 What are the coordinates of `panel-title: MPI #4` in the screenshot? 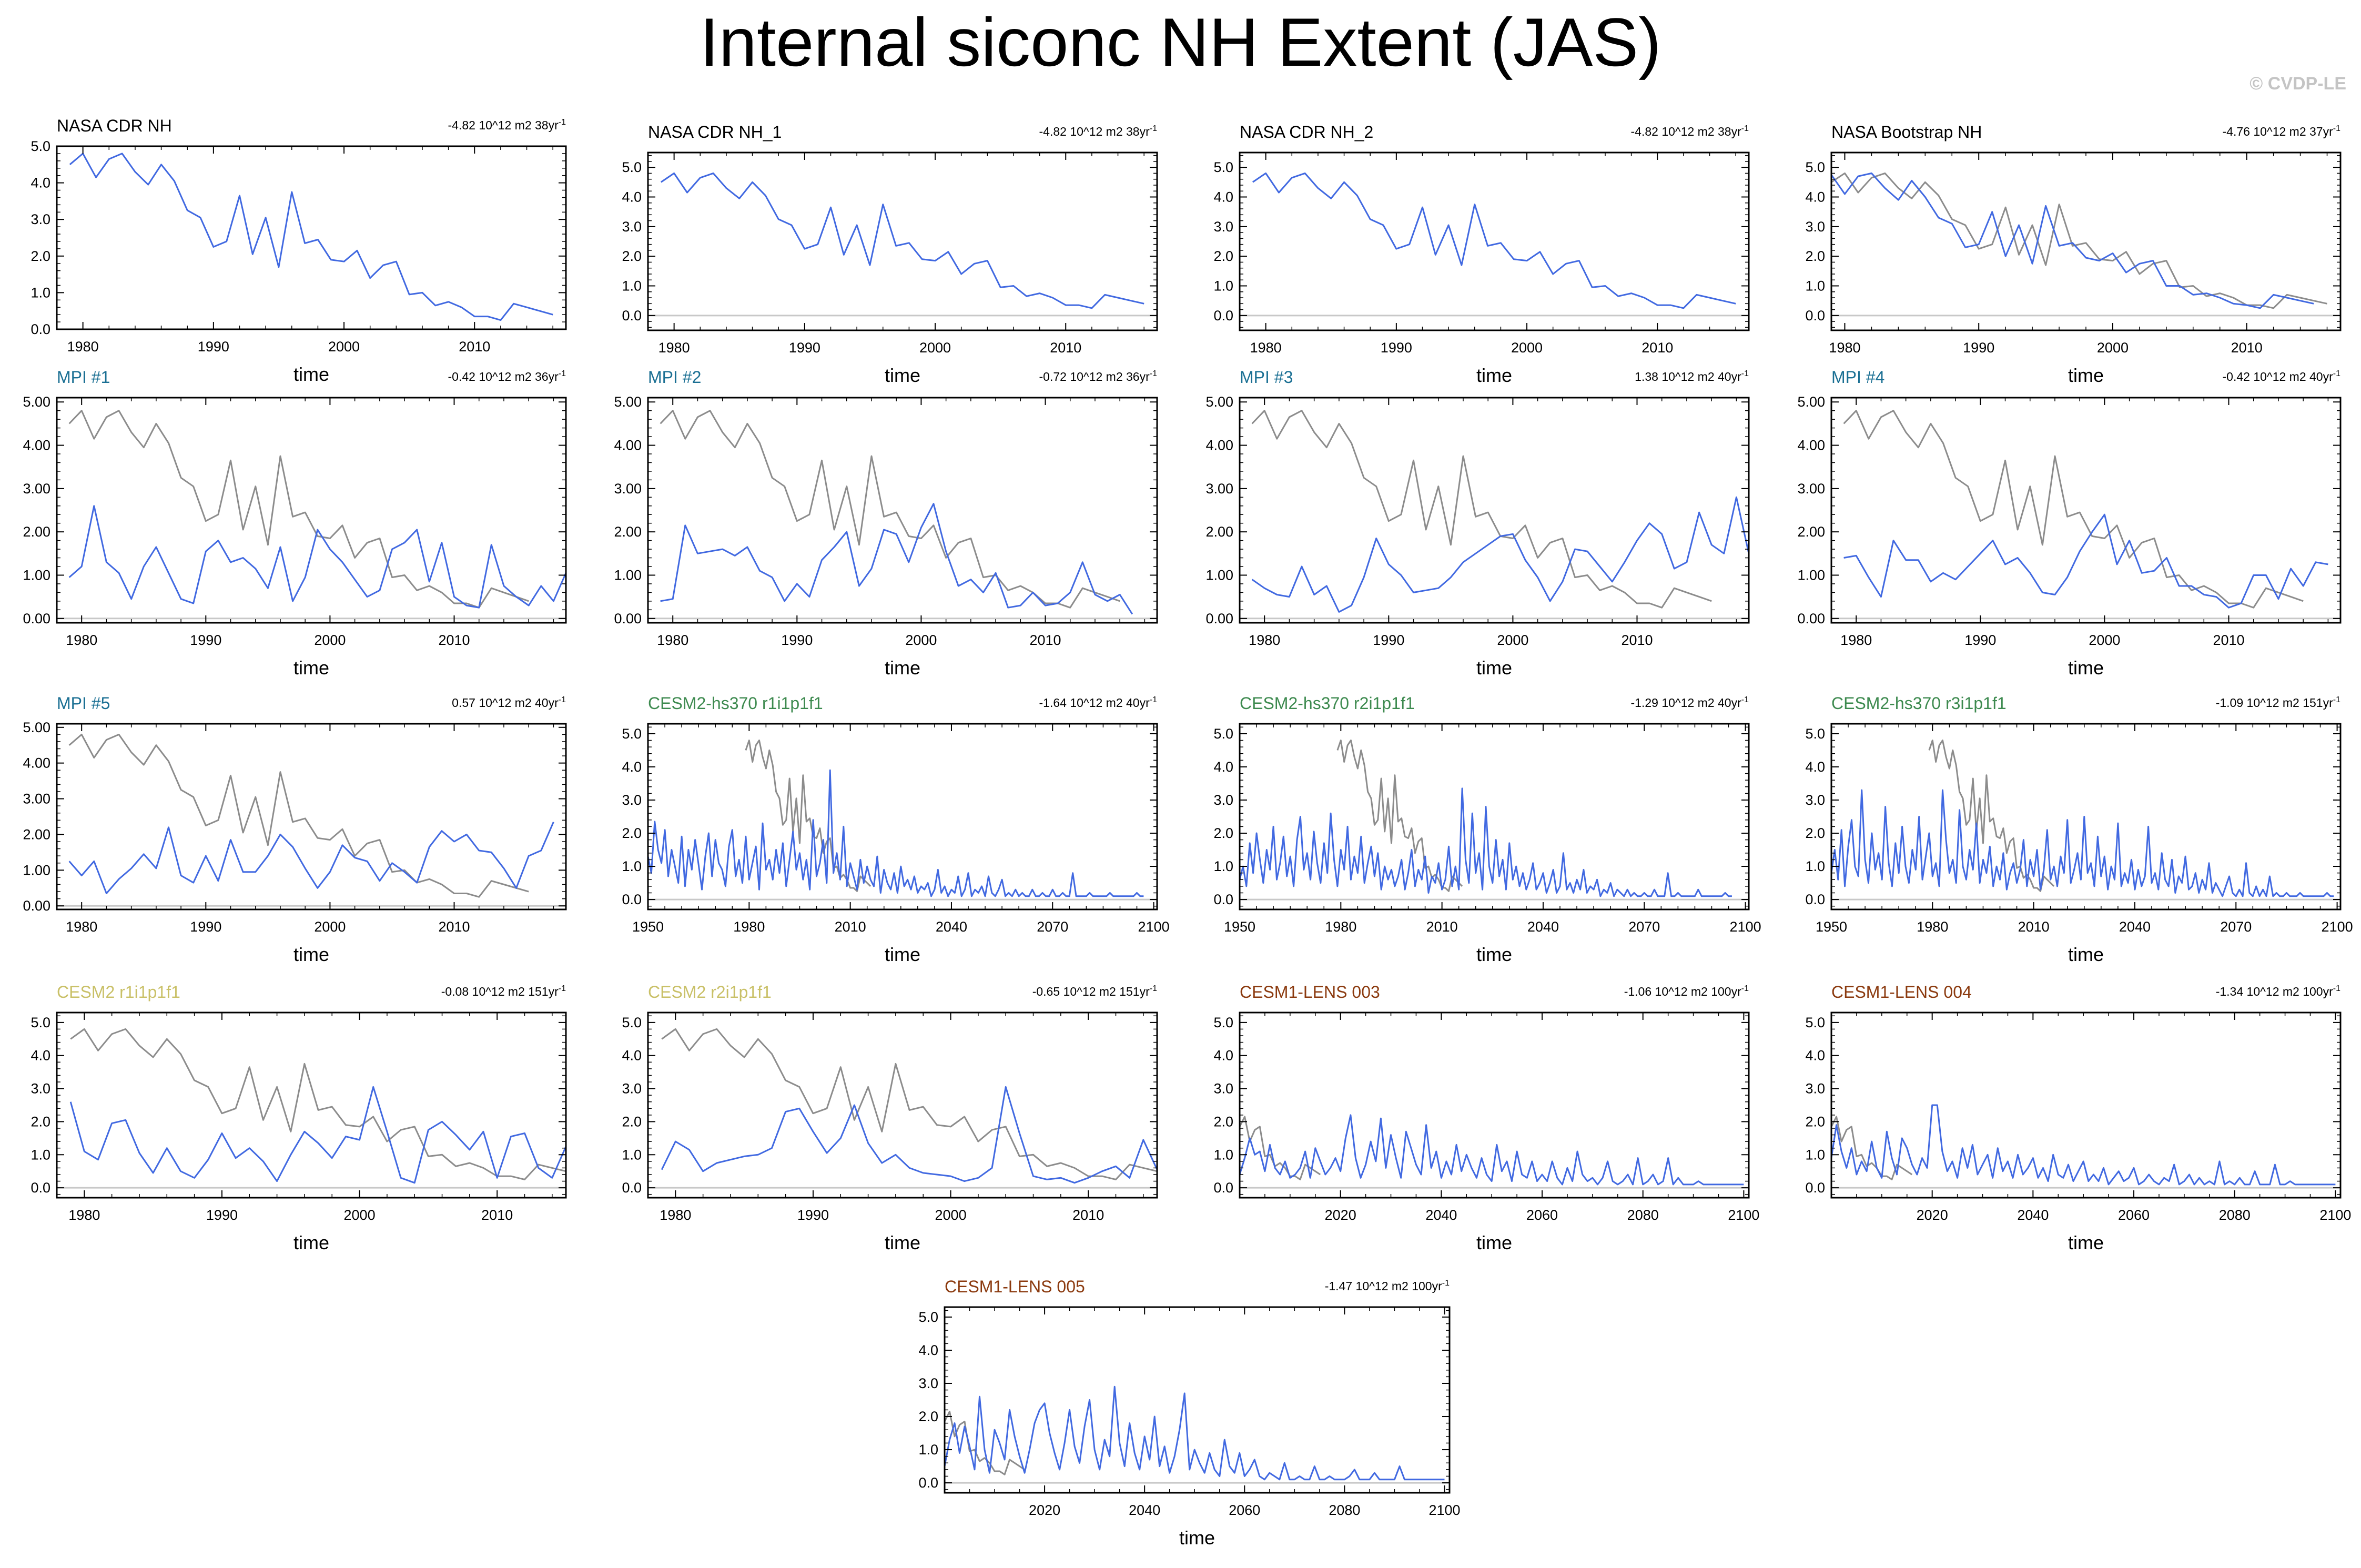 It's located at (1858, 378).